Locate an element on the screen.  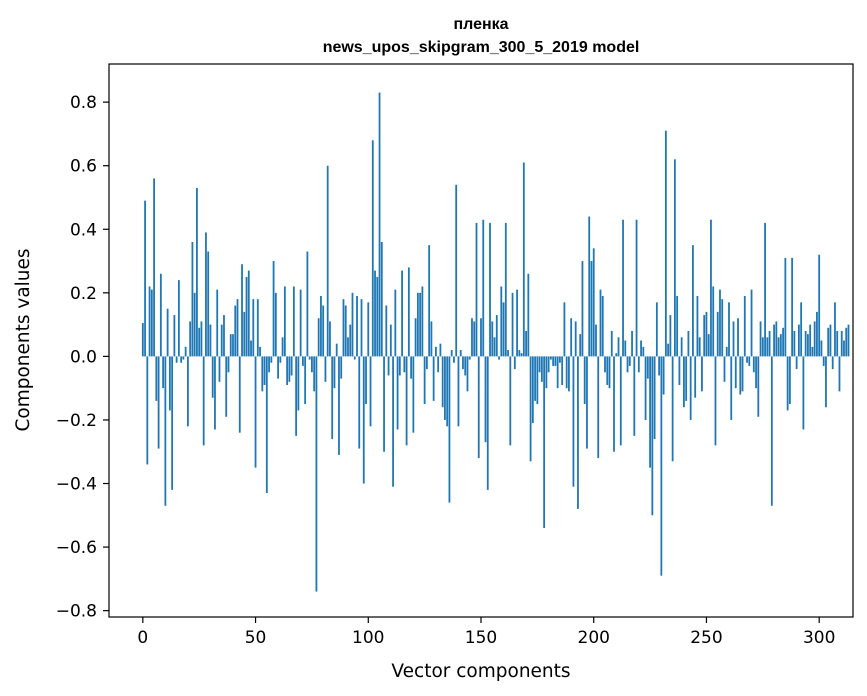
y-tick-label: 0.6 is located at coordinates (83, 167).